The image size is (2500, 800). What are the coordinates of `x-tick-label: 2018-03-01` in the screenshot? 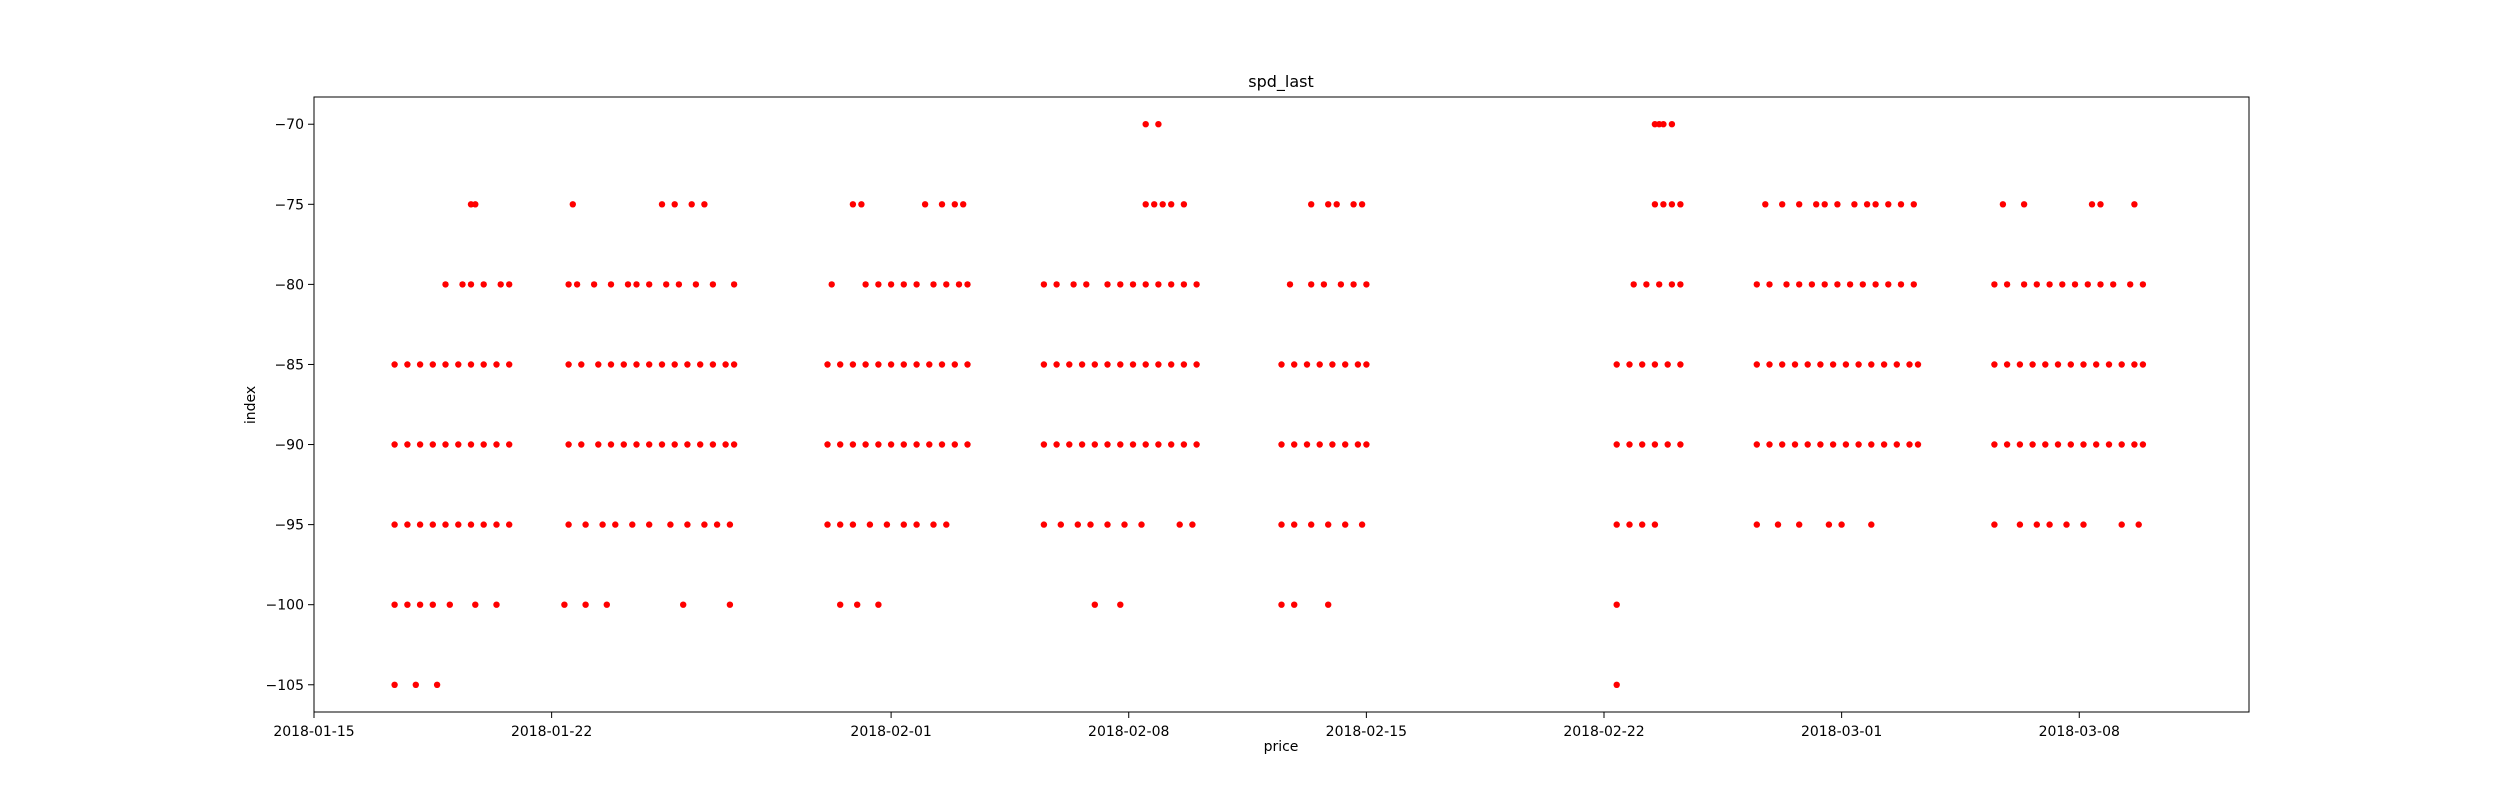 It's located at (1841, 732).